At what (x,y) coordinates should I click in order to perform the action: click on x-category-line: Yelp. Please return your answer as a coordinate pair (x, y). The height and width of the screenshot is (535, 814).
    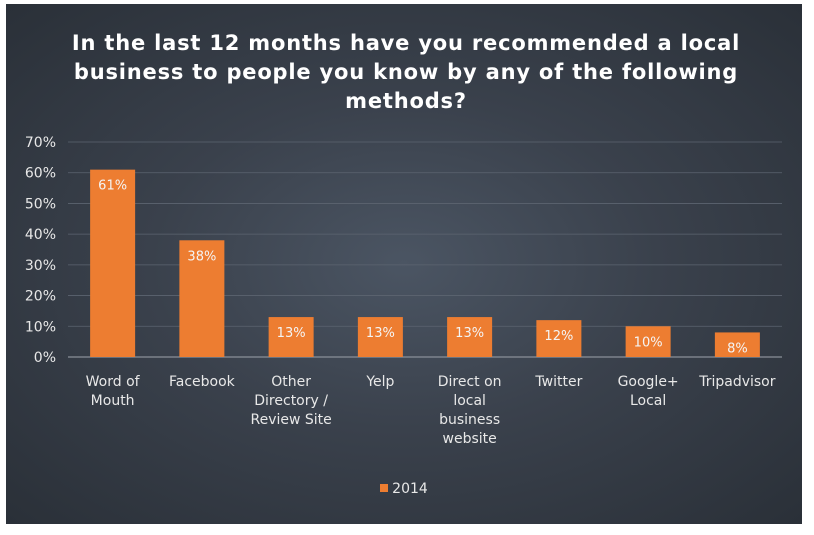
    Looking at the image, I should click on (379, 382).